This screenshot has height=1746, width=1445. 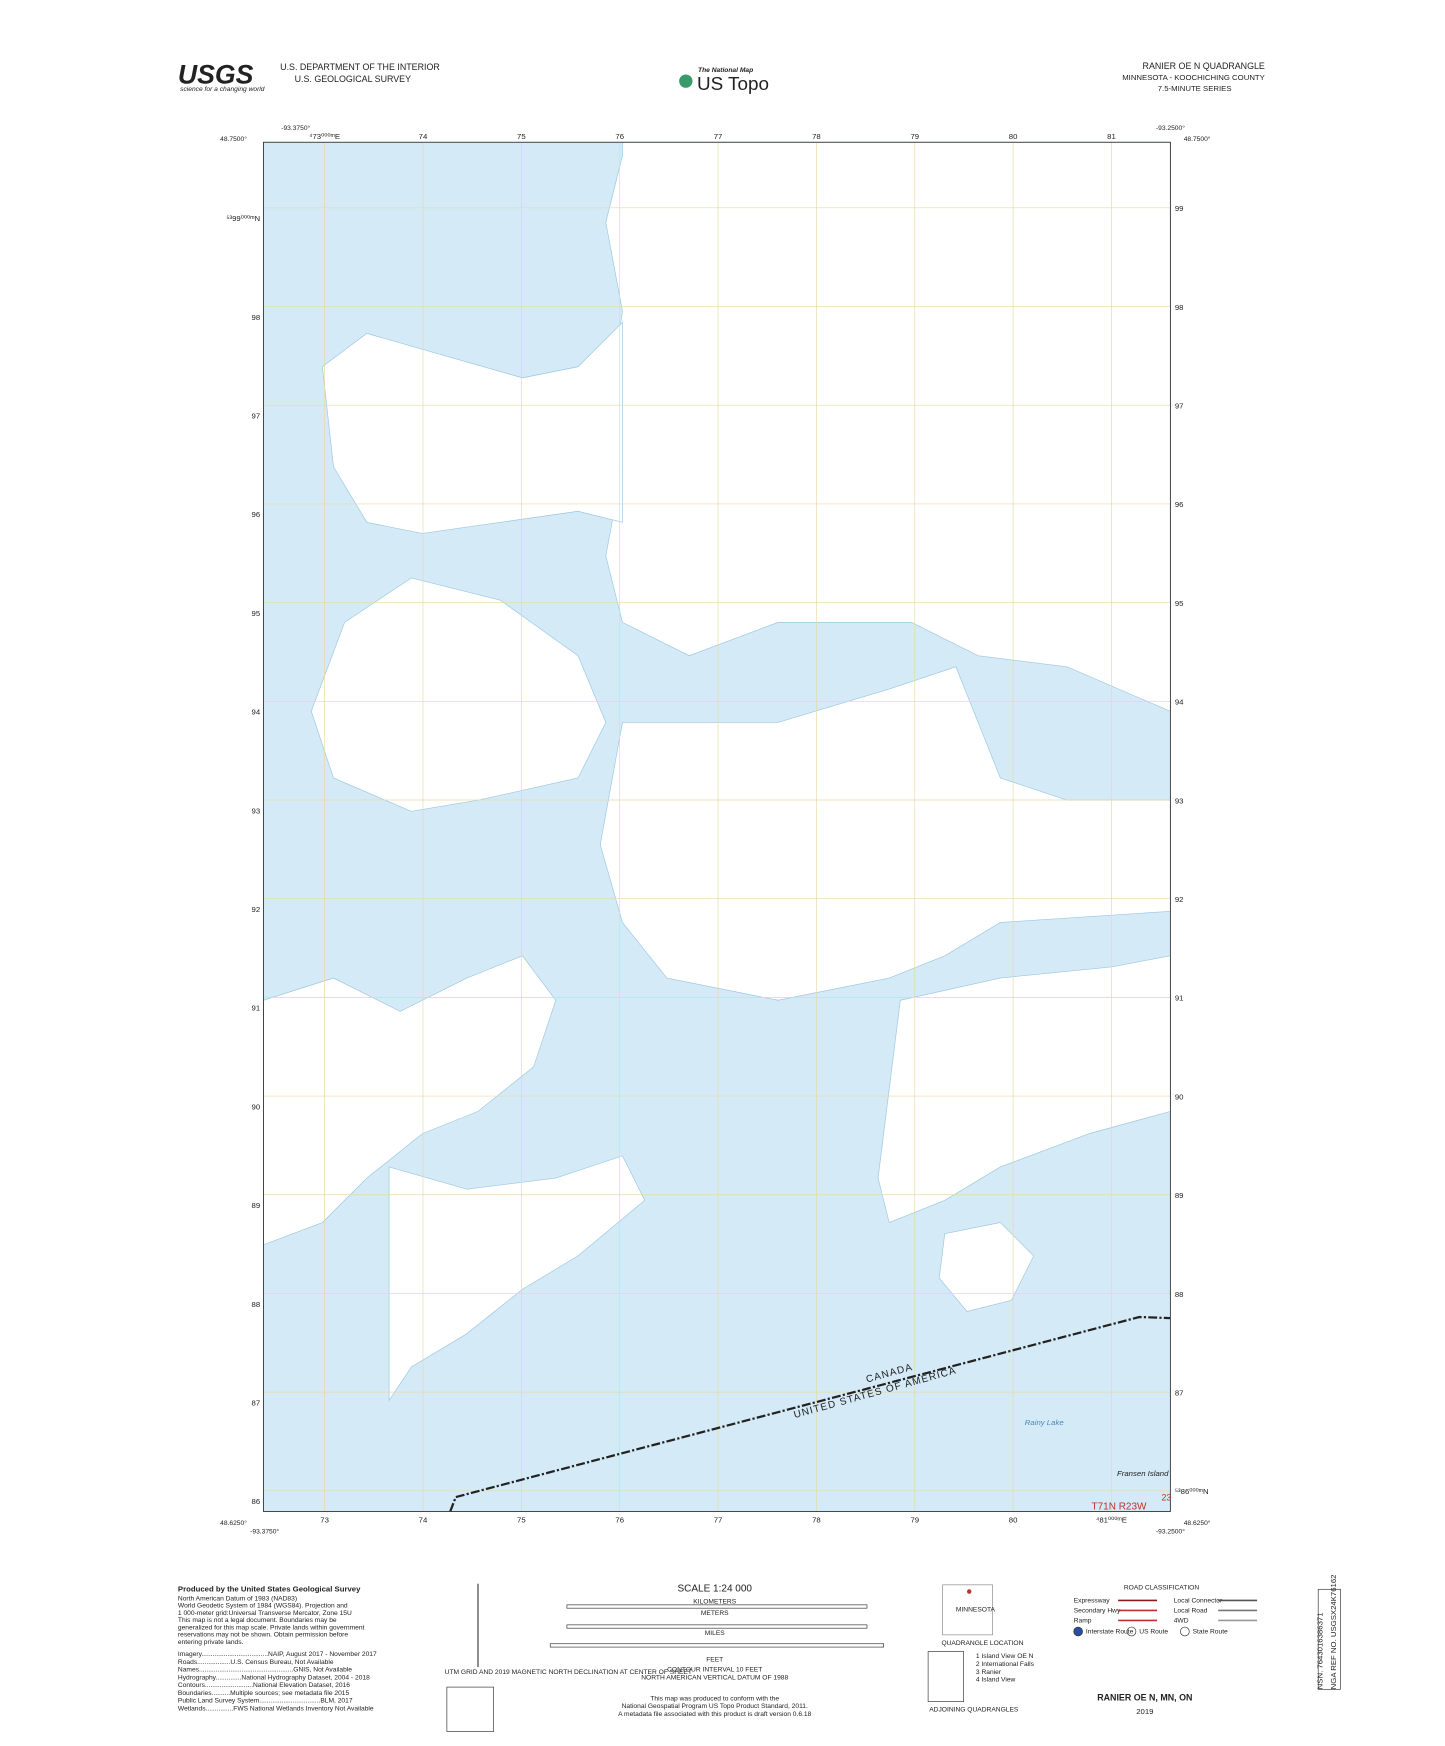 I want to click on route-label: Interstate Route, so click(x=1110, y=1632).